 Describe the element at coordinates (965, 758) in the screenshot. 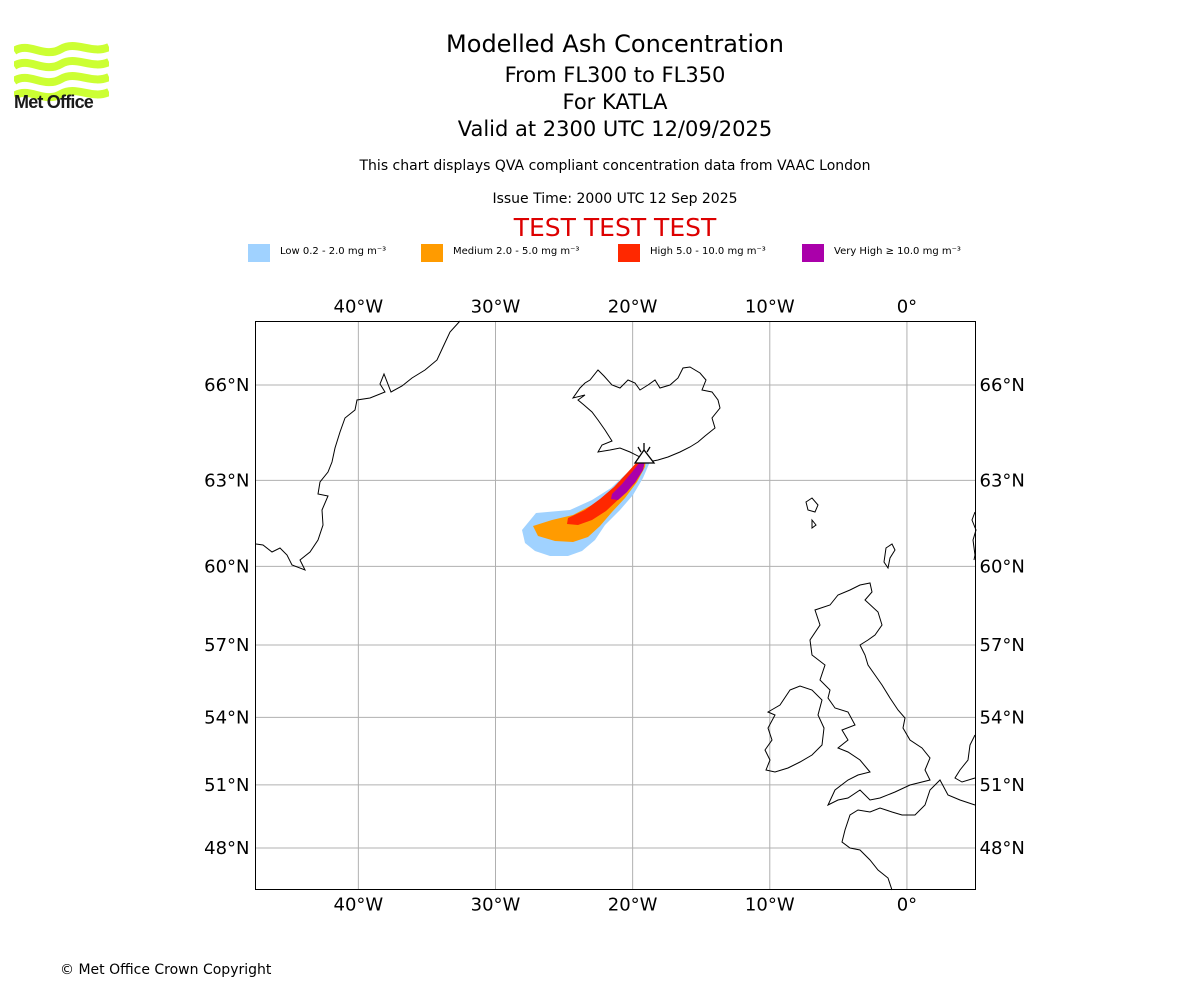

I see `belgium-netherlands-coast` at that location.